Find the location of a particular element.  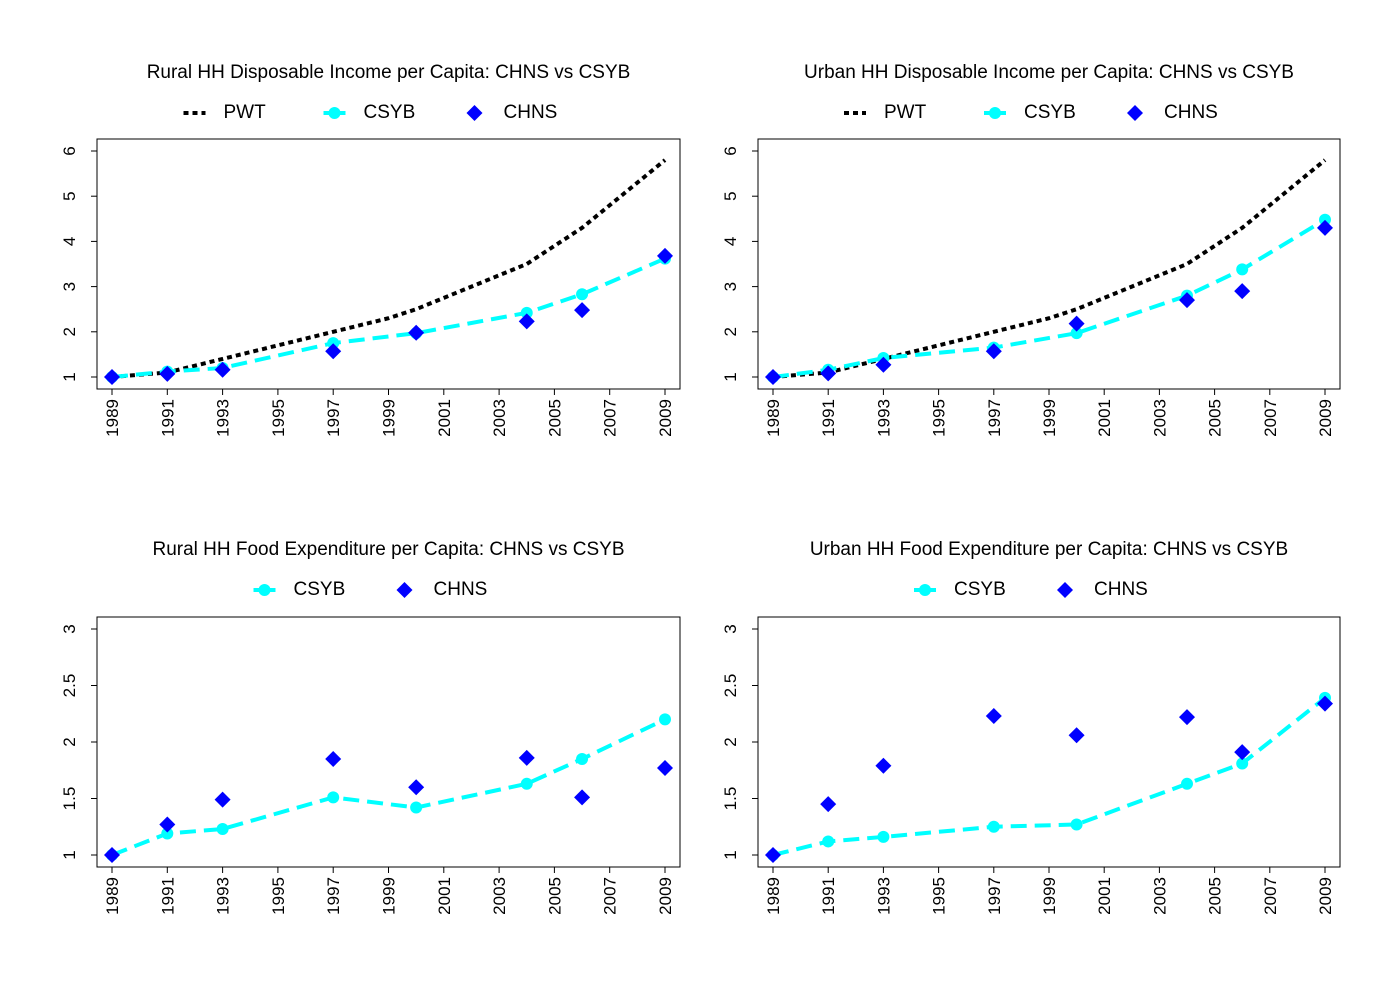

y-tick-label: 3 is located at coordinates (69, 286).